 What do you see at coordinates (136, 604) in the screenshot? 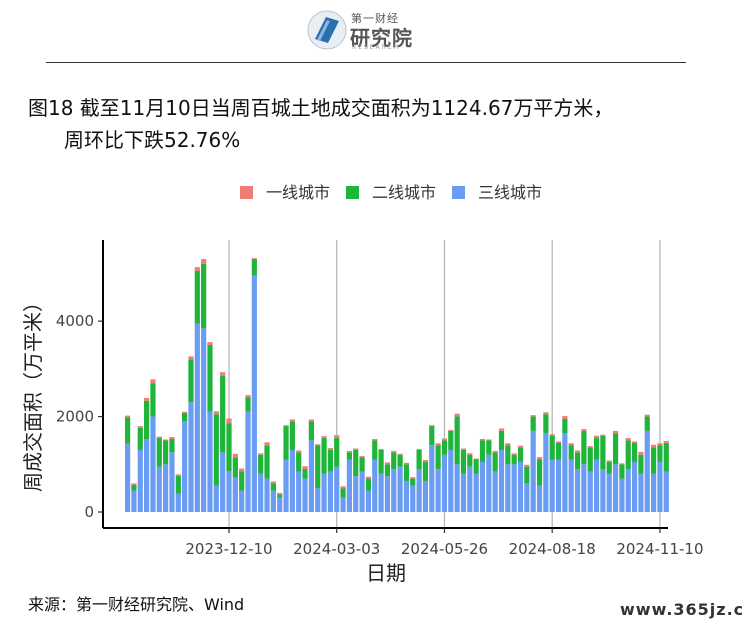
I see `source-note: 来源：第一财经研究院、Wind` at bounding box center [136, 604].